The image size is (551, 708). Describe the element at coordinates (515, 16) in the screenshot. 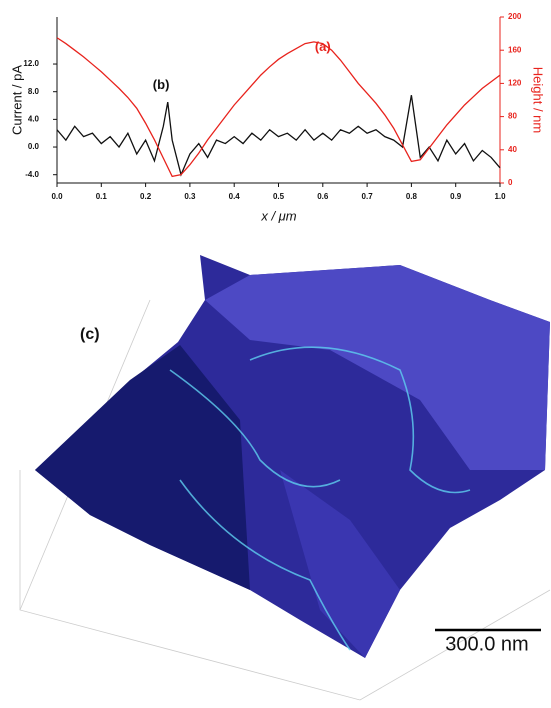

I see `y2-tick-label: 200` at that location.